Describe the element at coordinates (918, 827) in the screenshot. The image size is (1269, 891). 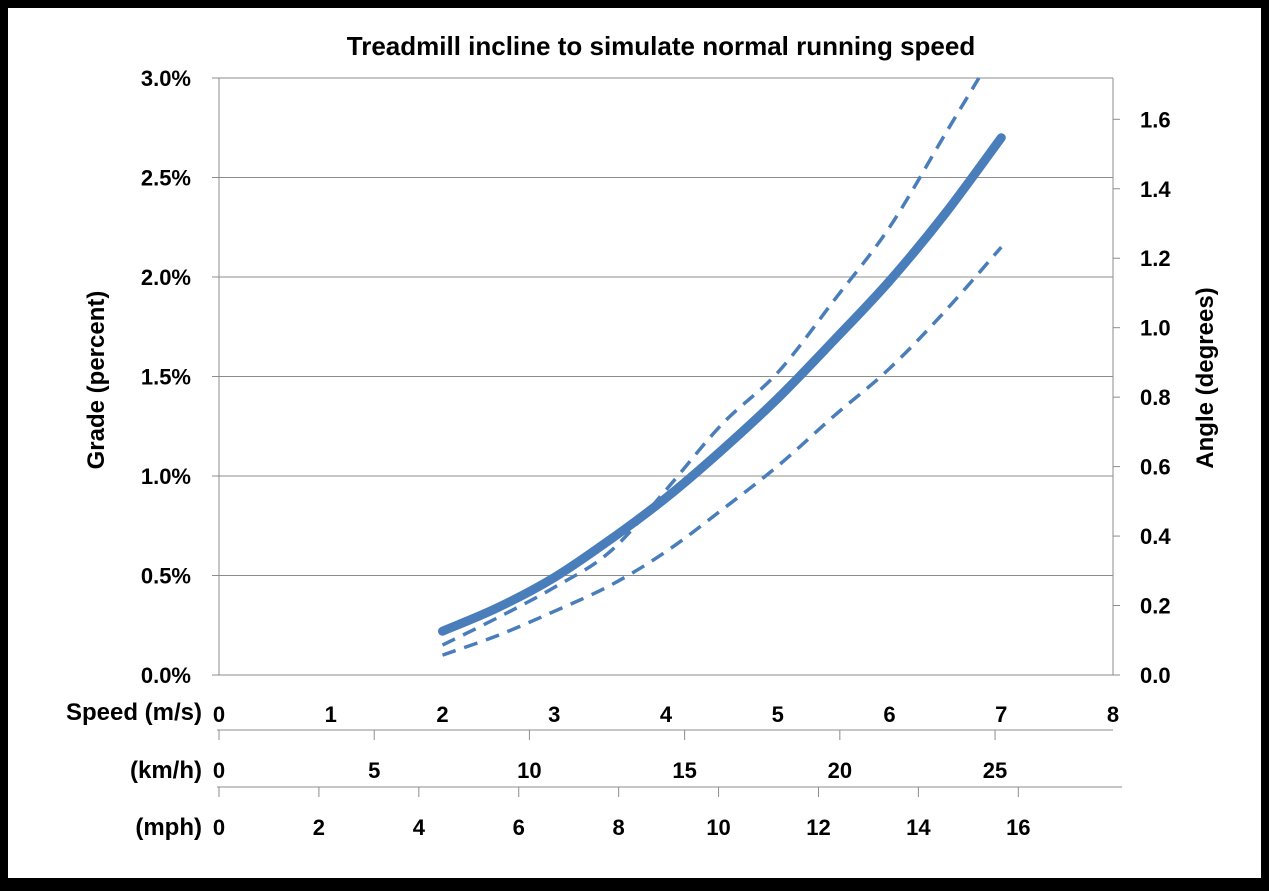
I see `x-axis-mph-tick-label: 14` at that location.